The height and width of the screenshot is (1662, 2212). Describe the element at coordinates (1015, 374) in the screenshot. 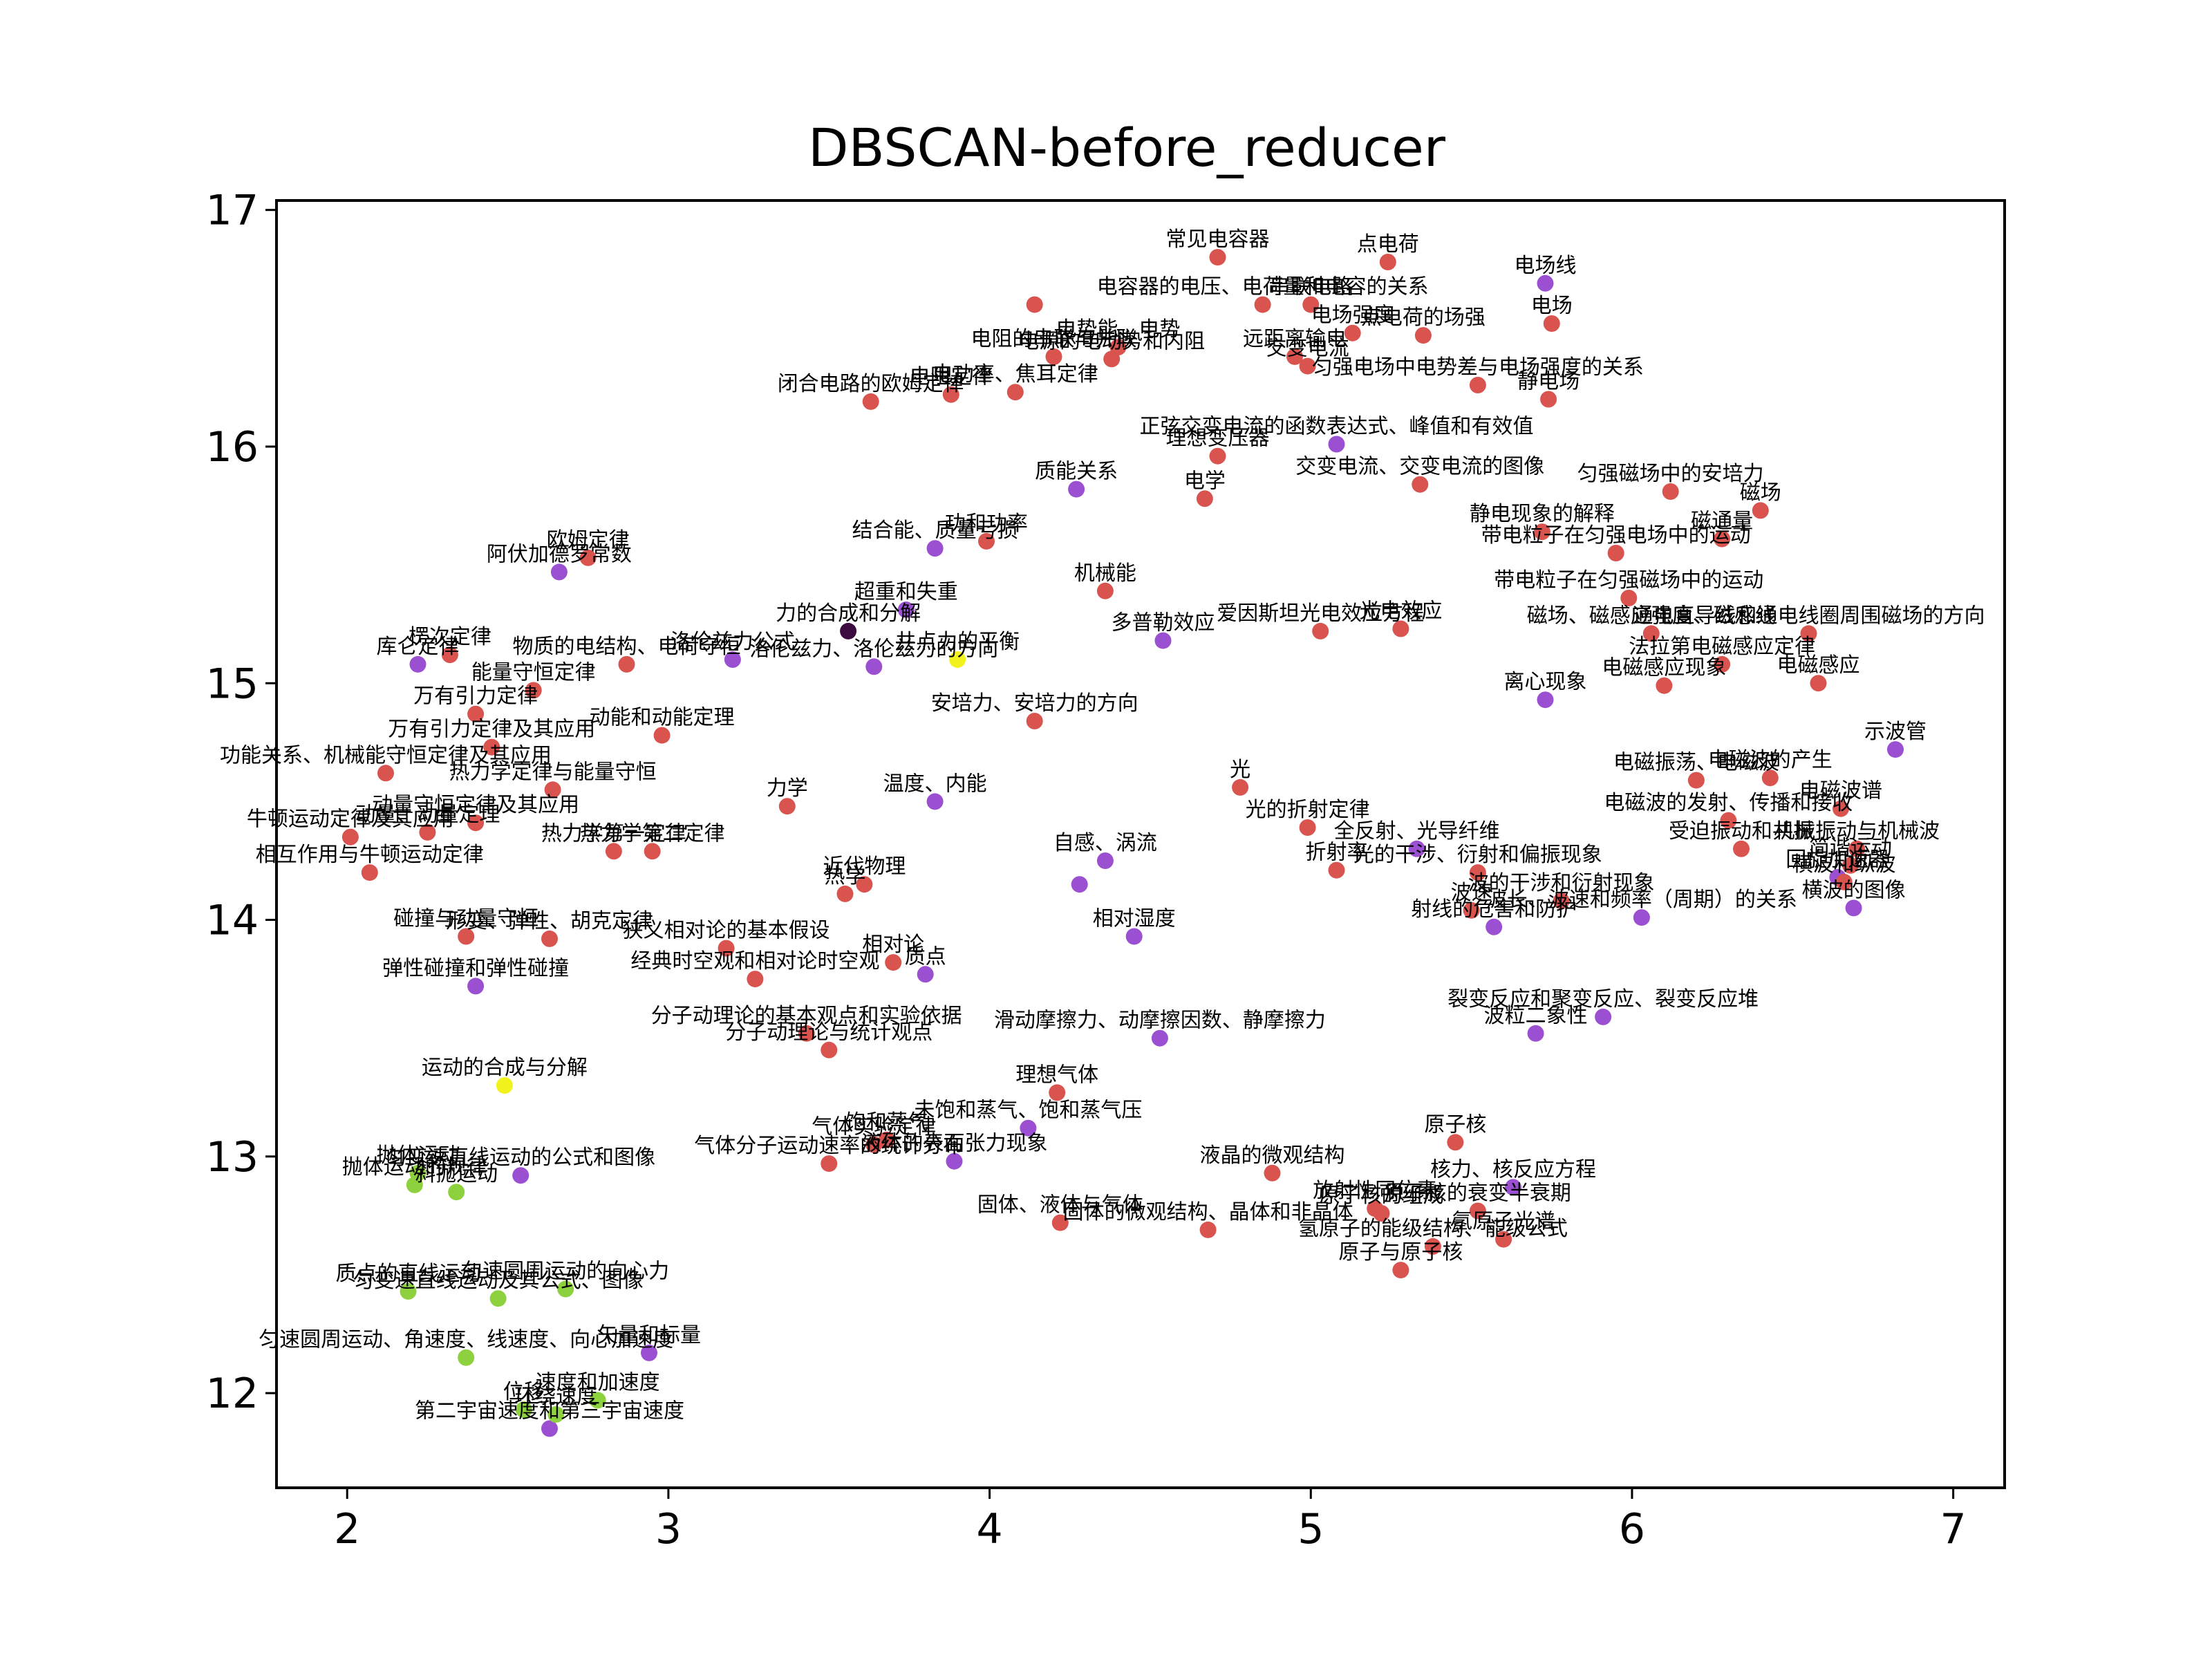

I see `point-label: 电功率、焦耳定律` at that location.